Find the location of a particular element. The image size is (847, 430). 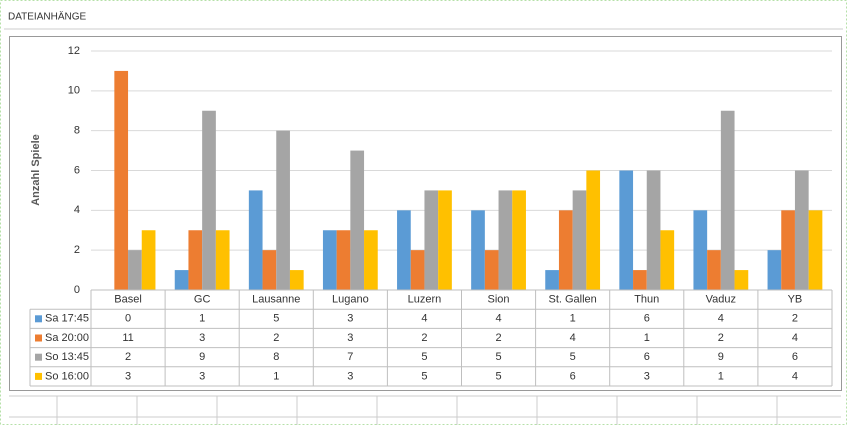

table-value: 7 is located at coordinates (350, 357).